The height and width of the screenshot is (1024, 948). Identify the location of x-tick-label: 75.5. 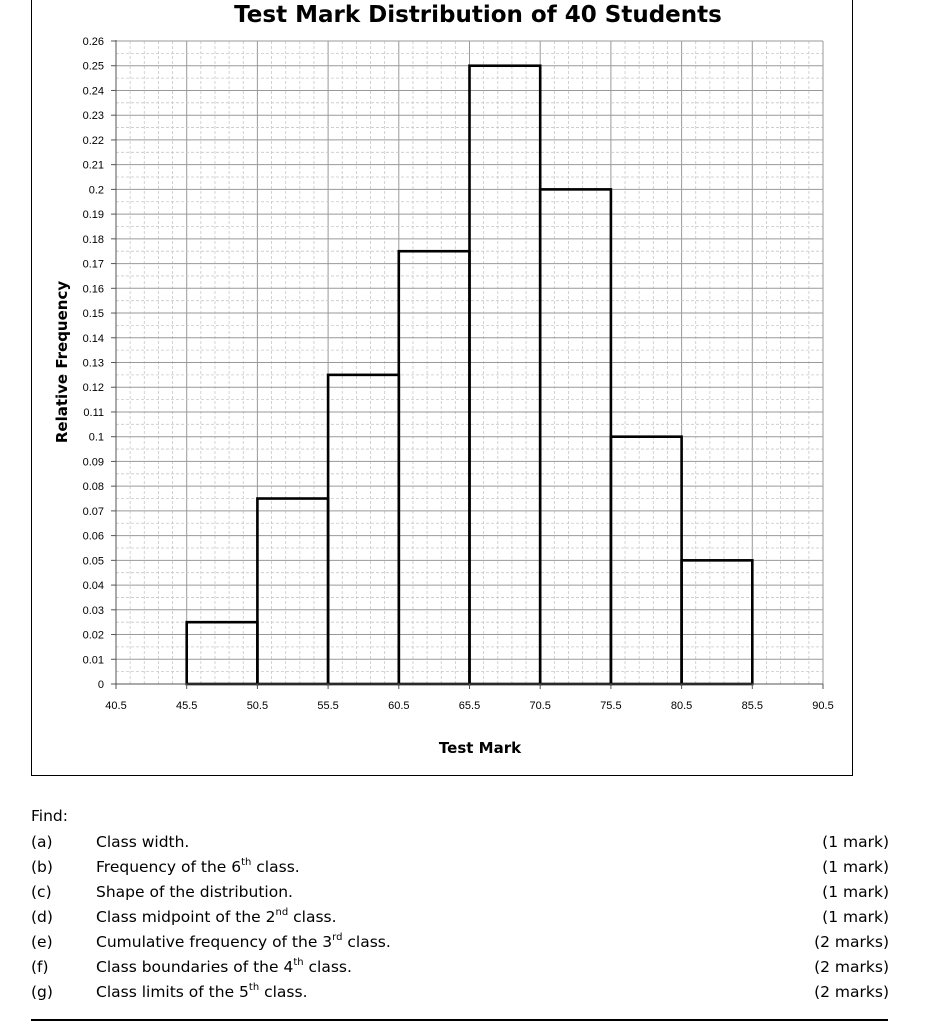
(610, 706).